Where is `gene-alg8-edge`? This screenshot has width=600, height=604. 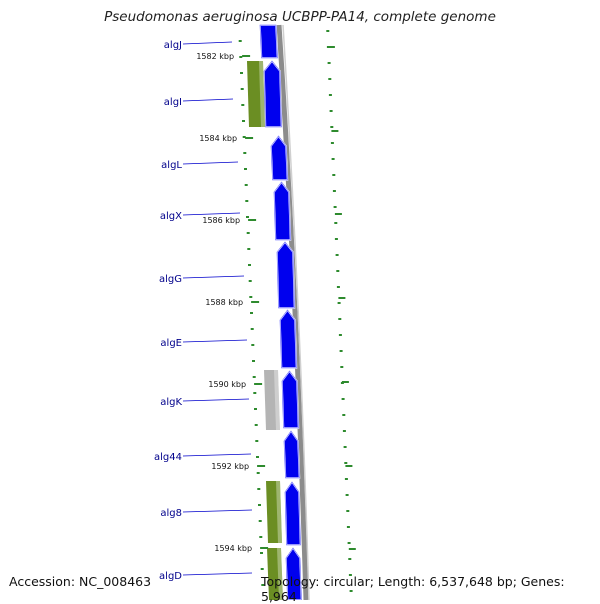
gene-alg8-edge is located at coordinates (292, 513).